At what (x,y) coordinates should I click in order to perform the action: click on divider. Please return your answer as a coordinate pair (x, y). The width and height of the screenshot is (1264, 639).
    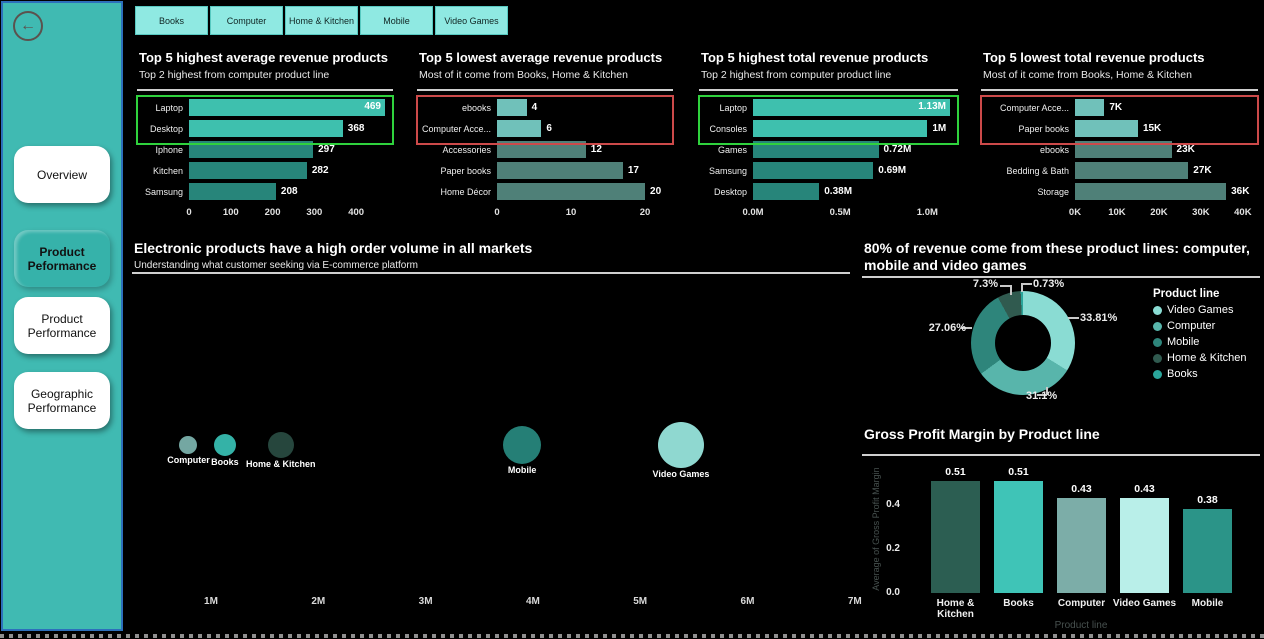
    Looking at the image, I should click on (1061, 277).